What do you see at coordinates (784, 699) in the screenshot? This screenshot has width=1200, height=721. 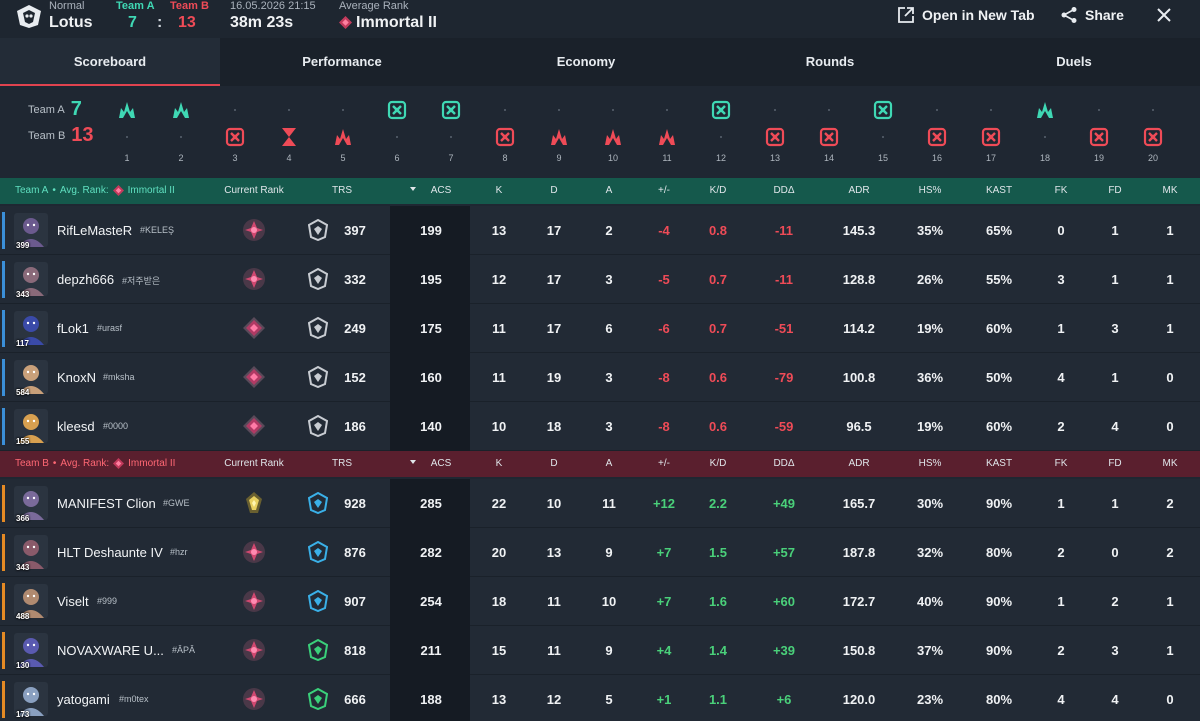 I see `stat-dd: +6` at bounding box center [784, 699].